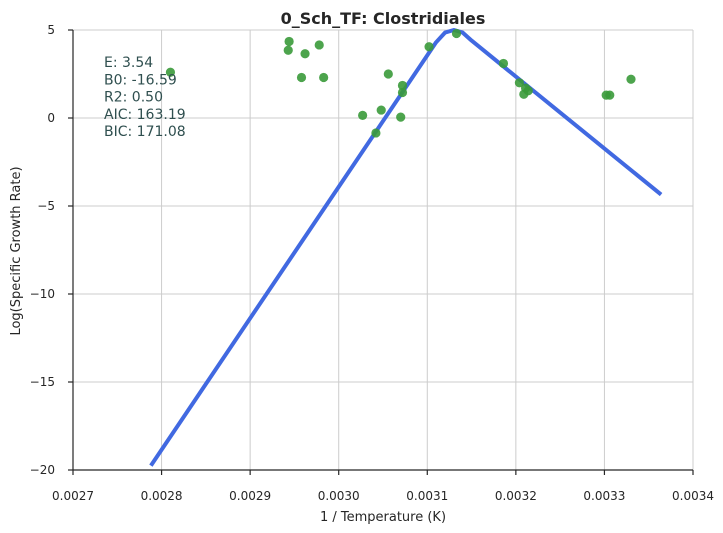  What do you see at coordinates (250, 496) in the screenshot?
I see `x-tick-label: 0.0029` at bounding box center [250, 496].